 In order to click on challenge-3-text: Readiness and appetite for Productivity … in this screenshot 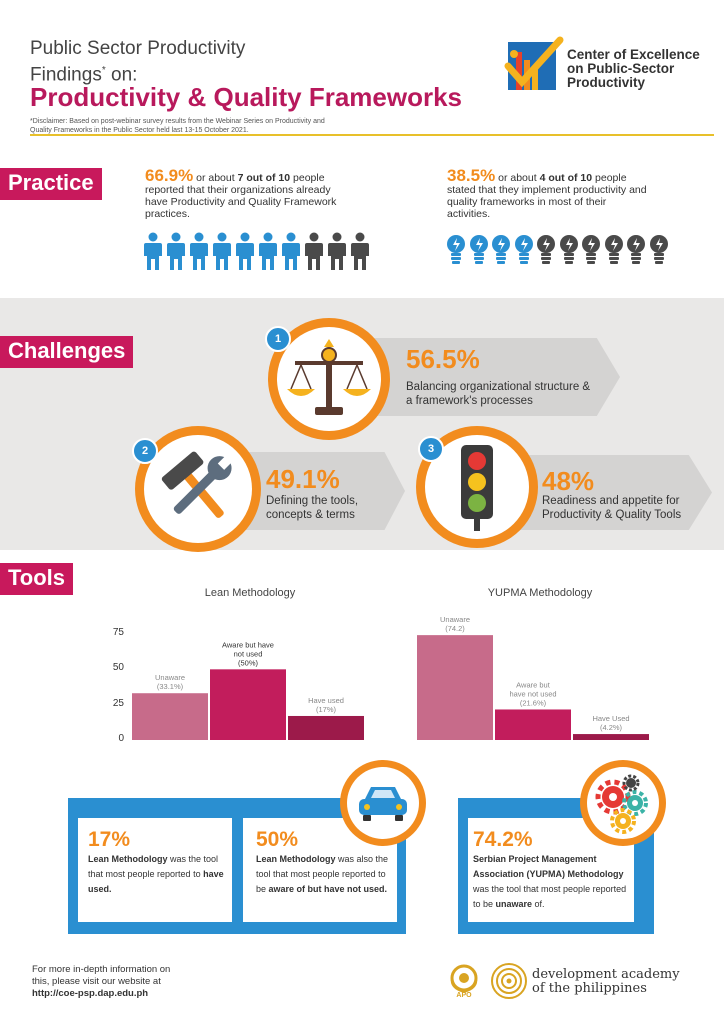, I will do `click(627, 508)`.